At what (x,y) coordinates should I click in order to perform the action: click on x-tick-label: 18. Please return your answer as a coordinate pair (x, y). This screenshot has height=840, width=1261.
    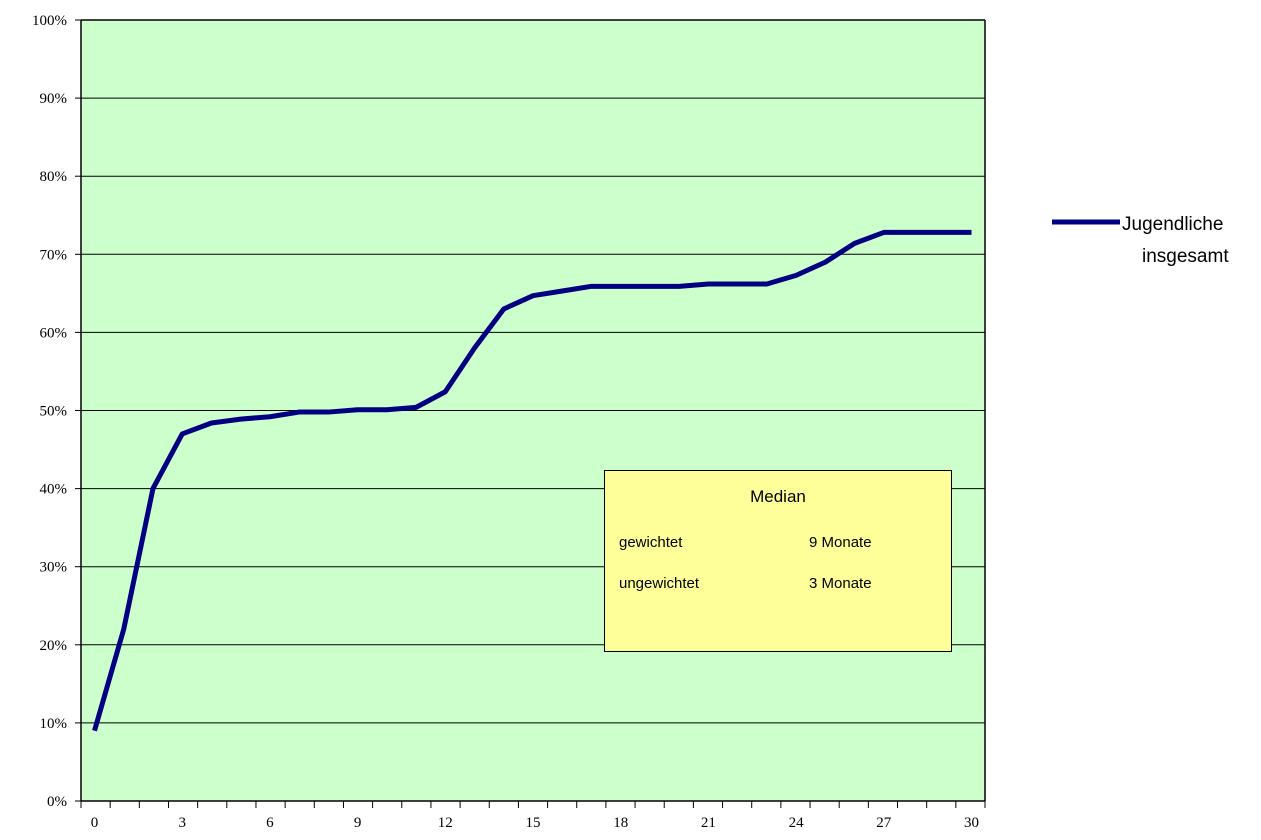
    Looking at the image, I should click on (620, 823).